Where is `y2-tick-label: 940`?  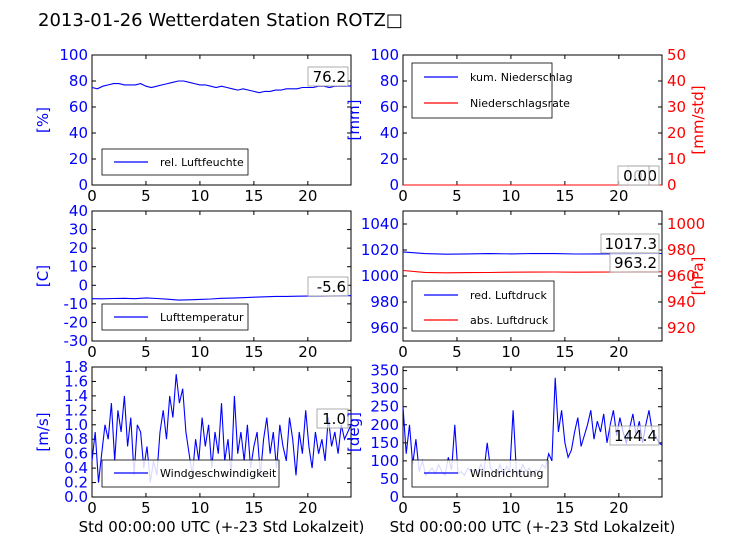 y2-tick-label: 940 is located at coordinates (681, 302).